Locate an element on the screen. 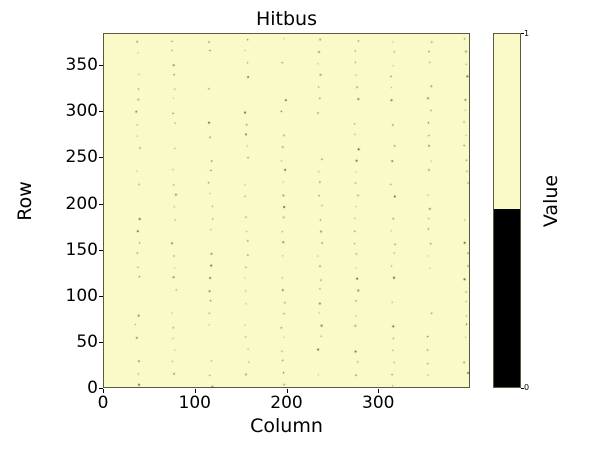  colorbar-high-segment is located at coordinates (507, 121).